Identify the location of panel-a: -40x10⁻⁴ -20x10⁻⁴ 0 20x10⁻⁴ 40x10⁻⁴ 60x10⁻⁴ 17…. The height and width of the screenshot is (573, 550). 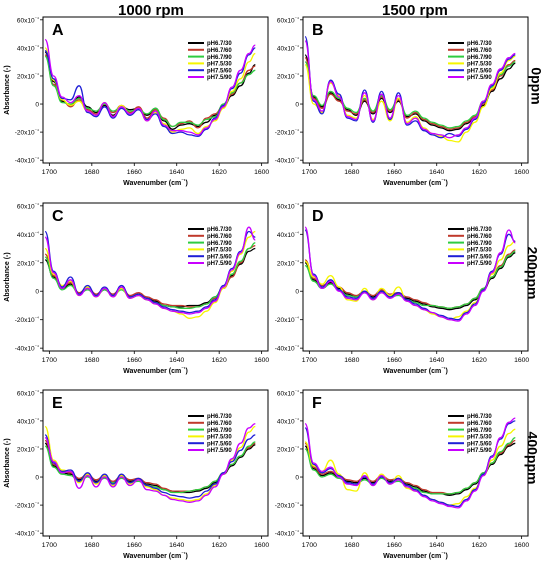
(136, 101).